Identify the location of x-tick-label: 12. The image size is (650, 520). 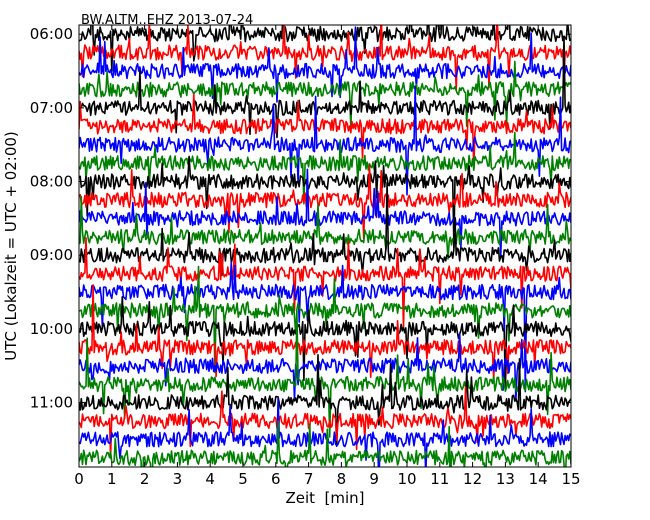
(472, 479).